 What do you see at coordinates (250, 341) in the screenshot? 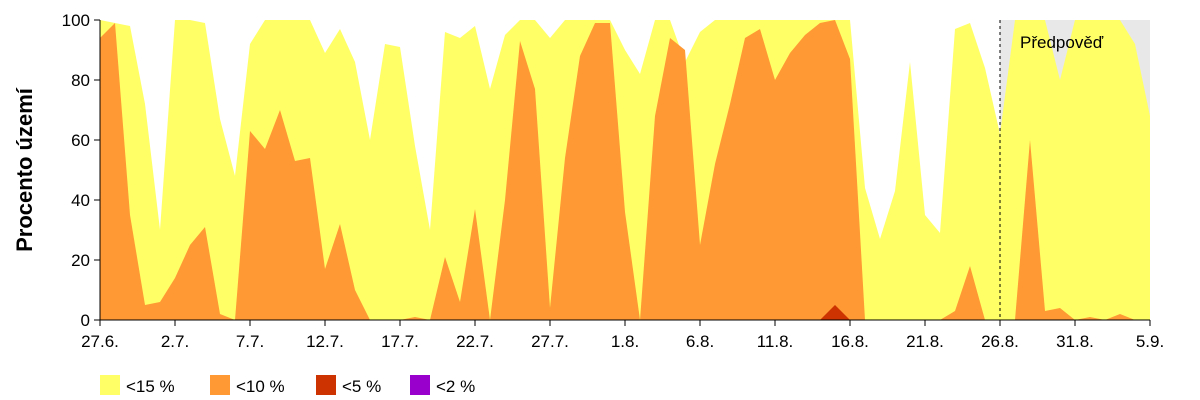
I see `x-tick-label: 7.7.` at bounding box center [250, 341].